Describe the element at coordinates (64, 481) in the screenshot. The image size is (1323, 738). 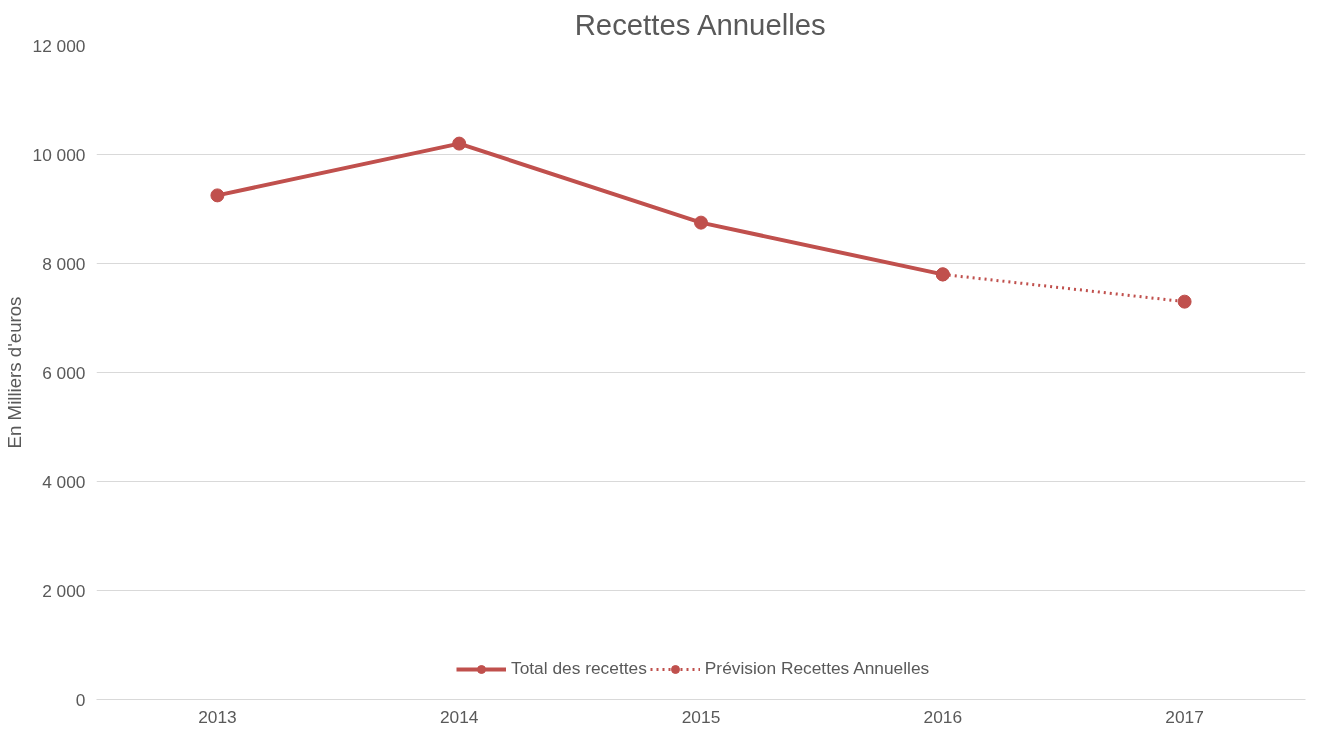
I see `y-tick-label: 4 000` at that location.